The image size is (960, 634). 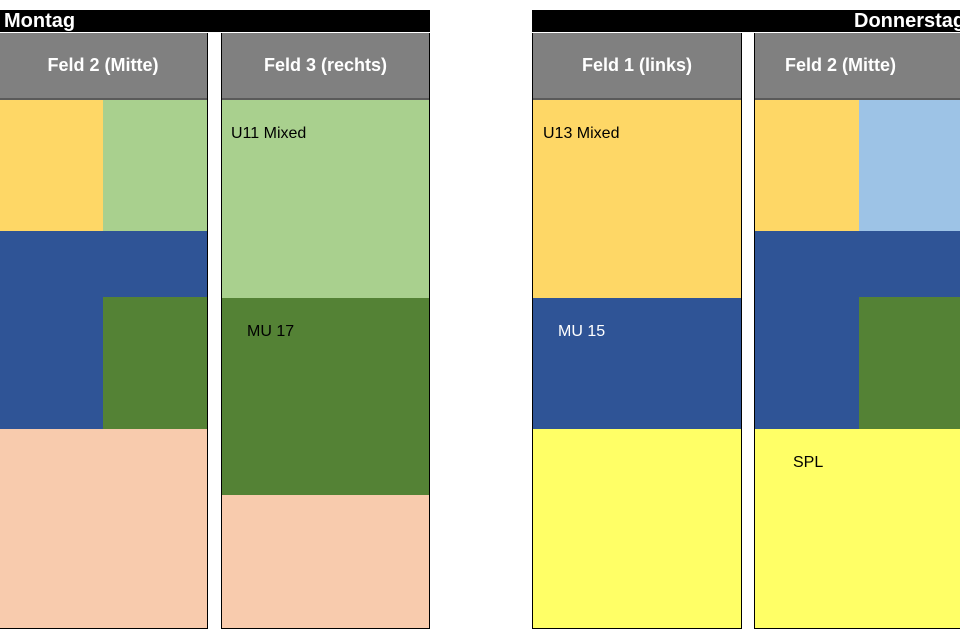 What do you see at coordinates (637, 199) in the screenshot?
I see `slot-block-u13-mixed: U13 Mixed` at bounding box center [637, 199].